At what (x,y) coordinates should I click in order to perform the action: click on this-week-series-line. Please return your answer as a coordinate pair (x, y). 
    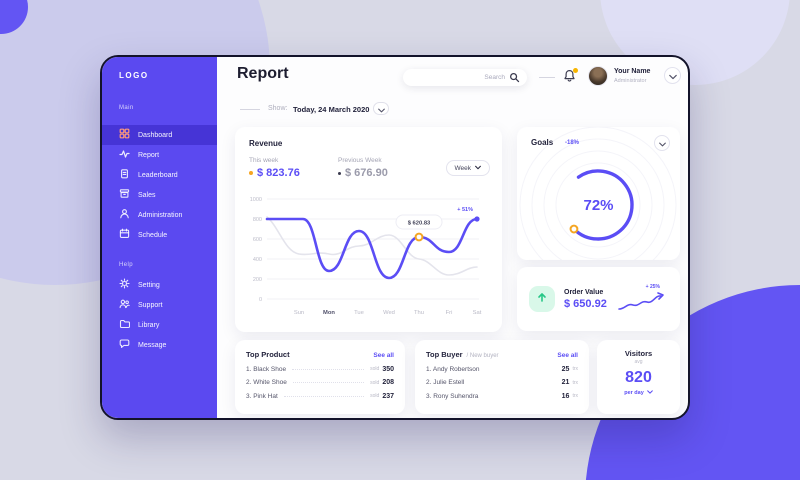
    Looking at the image, I should click on (372, 248).